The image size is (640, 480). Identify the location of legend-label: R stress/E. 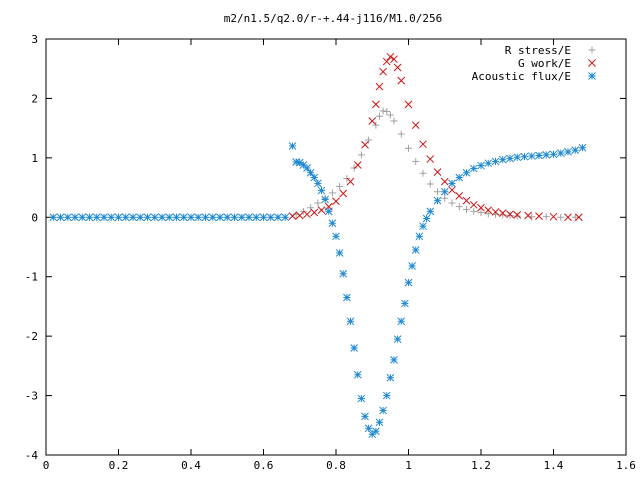
(538, 50).